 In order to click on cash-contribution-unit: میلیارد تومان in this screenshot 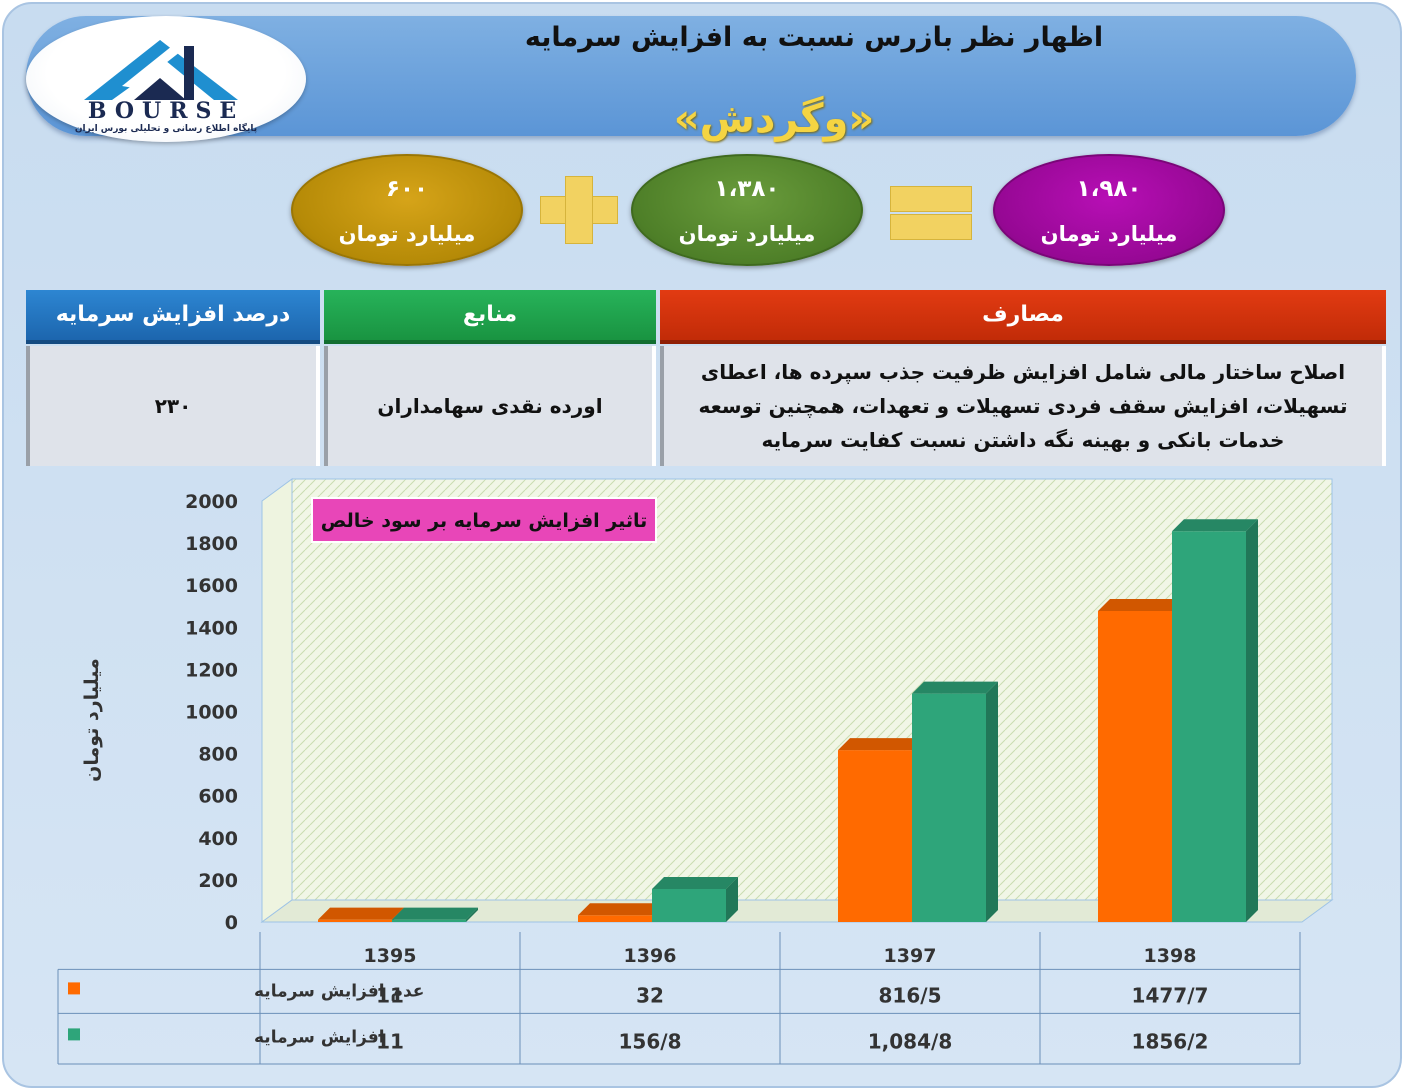, I will do `click(407, 234)`.